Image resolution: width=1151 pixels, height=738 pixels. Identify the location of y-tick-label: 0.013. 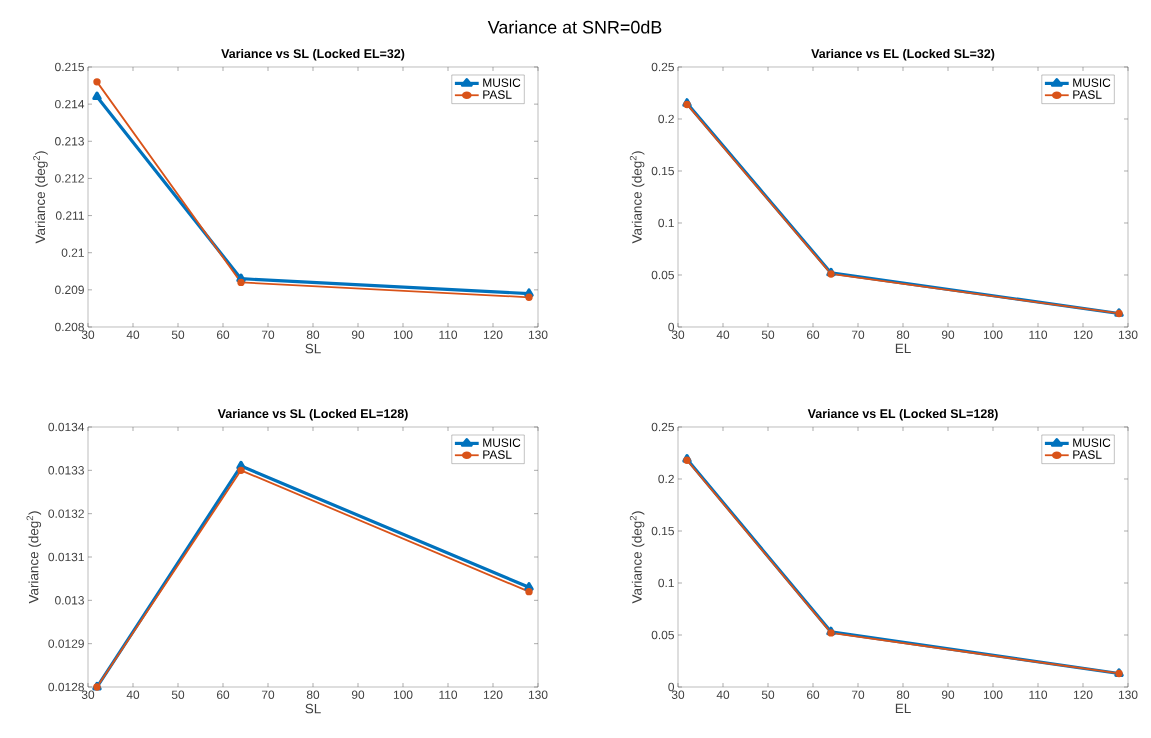
(69, 600).